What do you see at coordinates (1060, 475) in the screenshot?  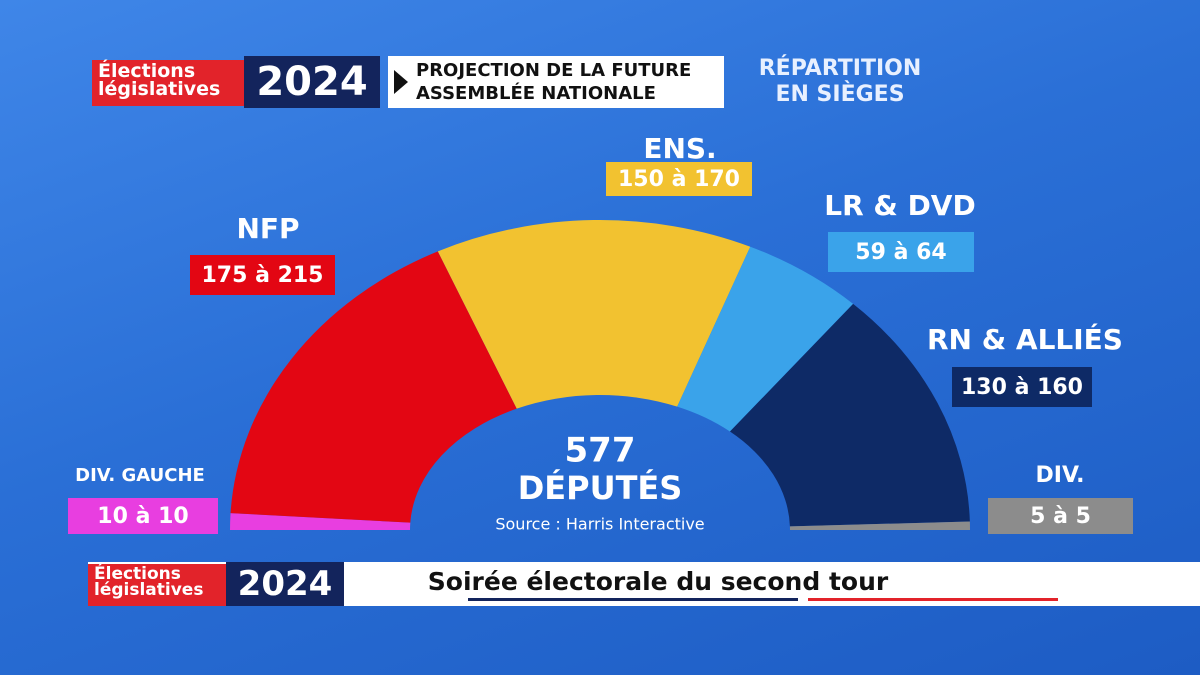 I see `party-name: DIV.` at bounding box center [1060, 475].